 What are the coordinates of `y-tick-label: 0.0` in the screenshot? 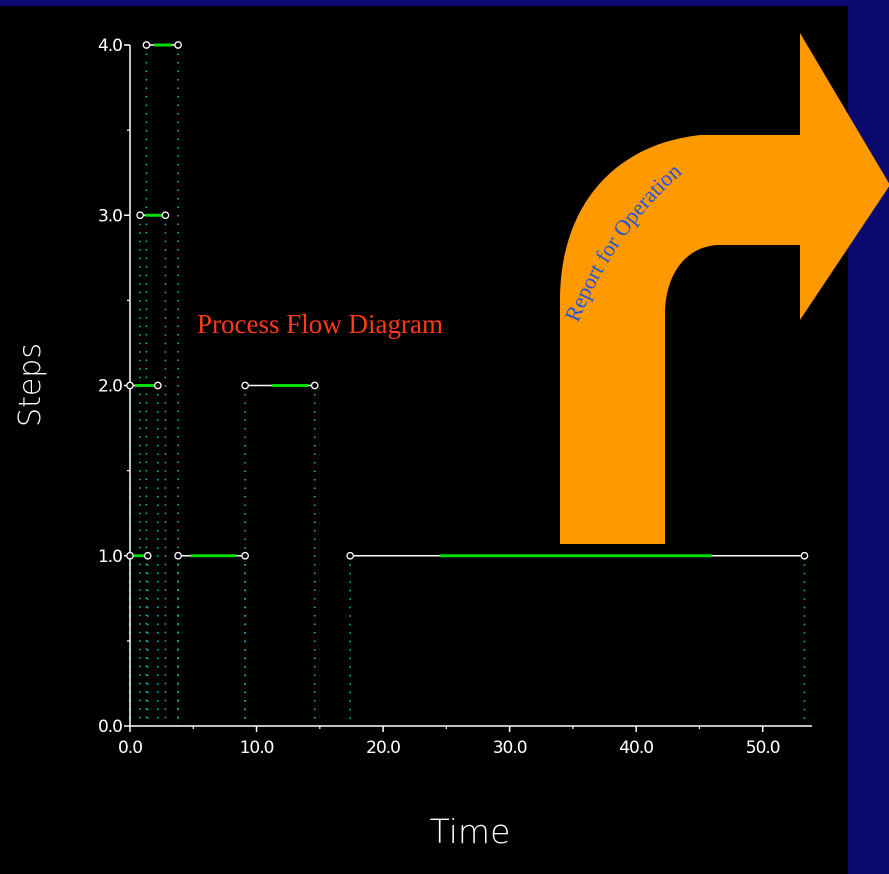 It's located at (110, 727).